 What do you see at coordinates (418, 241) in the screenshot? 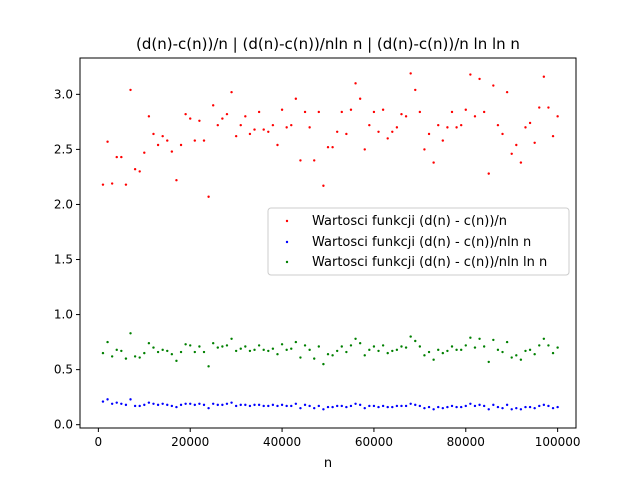
I see `legend-box` at bounding box center [418, 241].